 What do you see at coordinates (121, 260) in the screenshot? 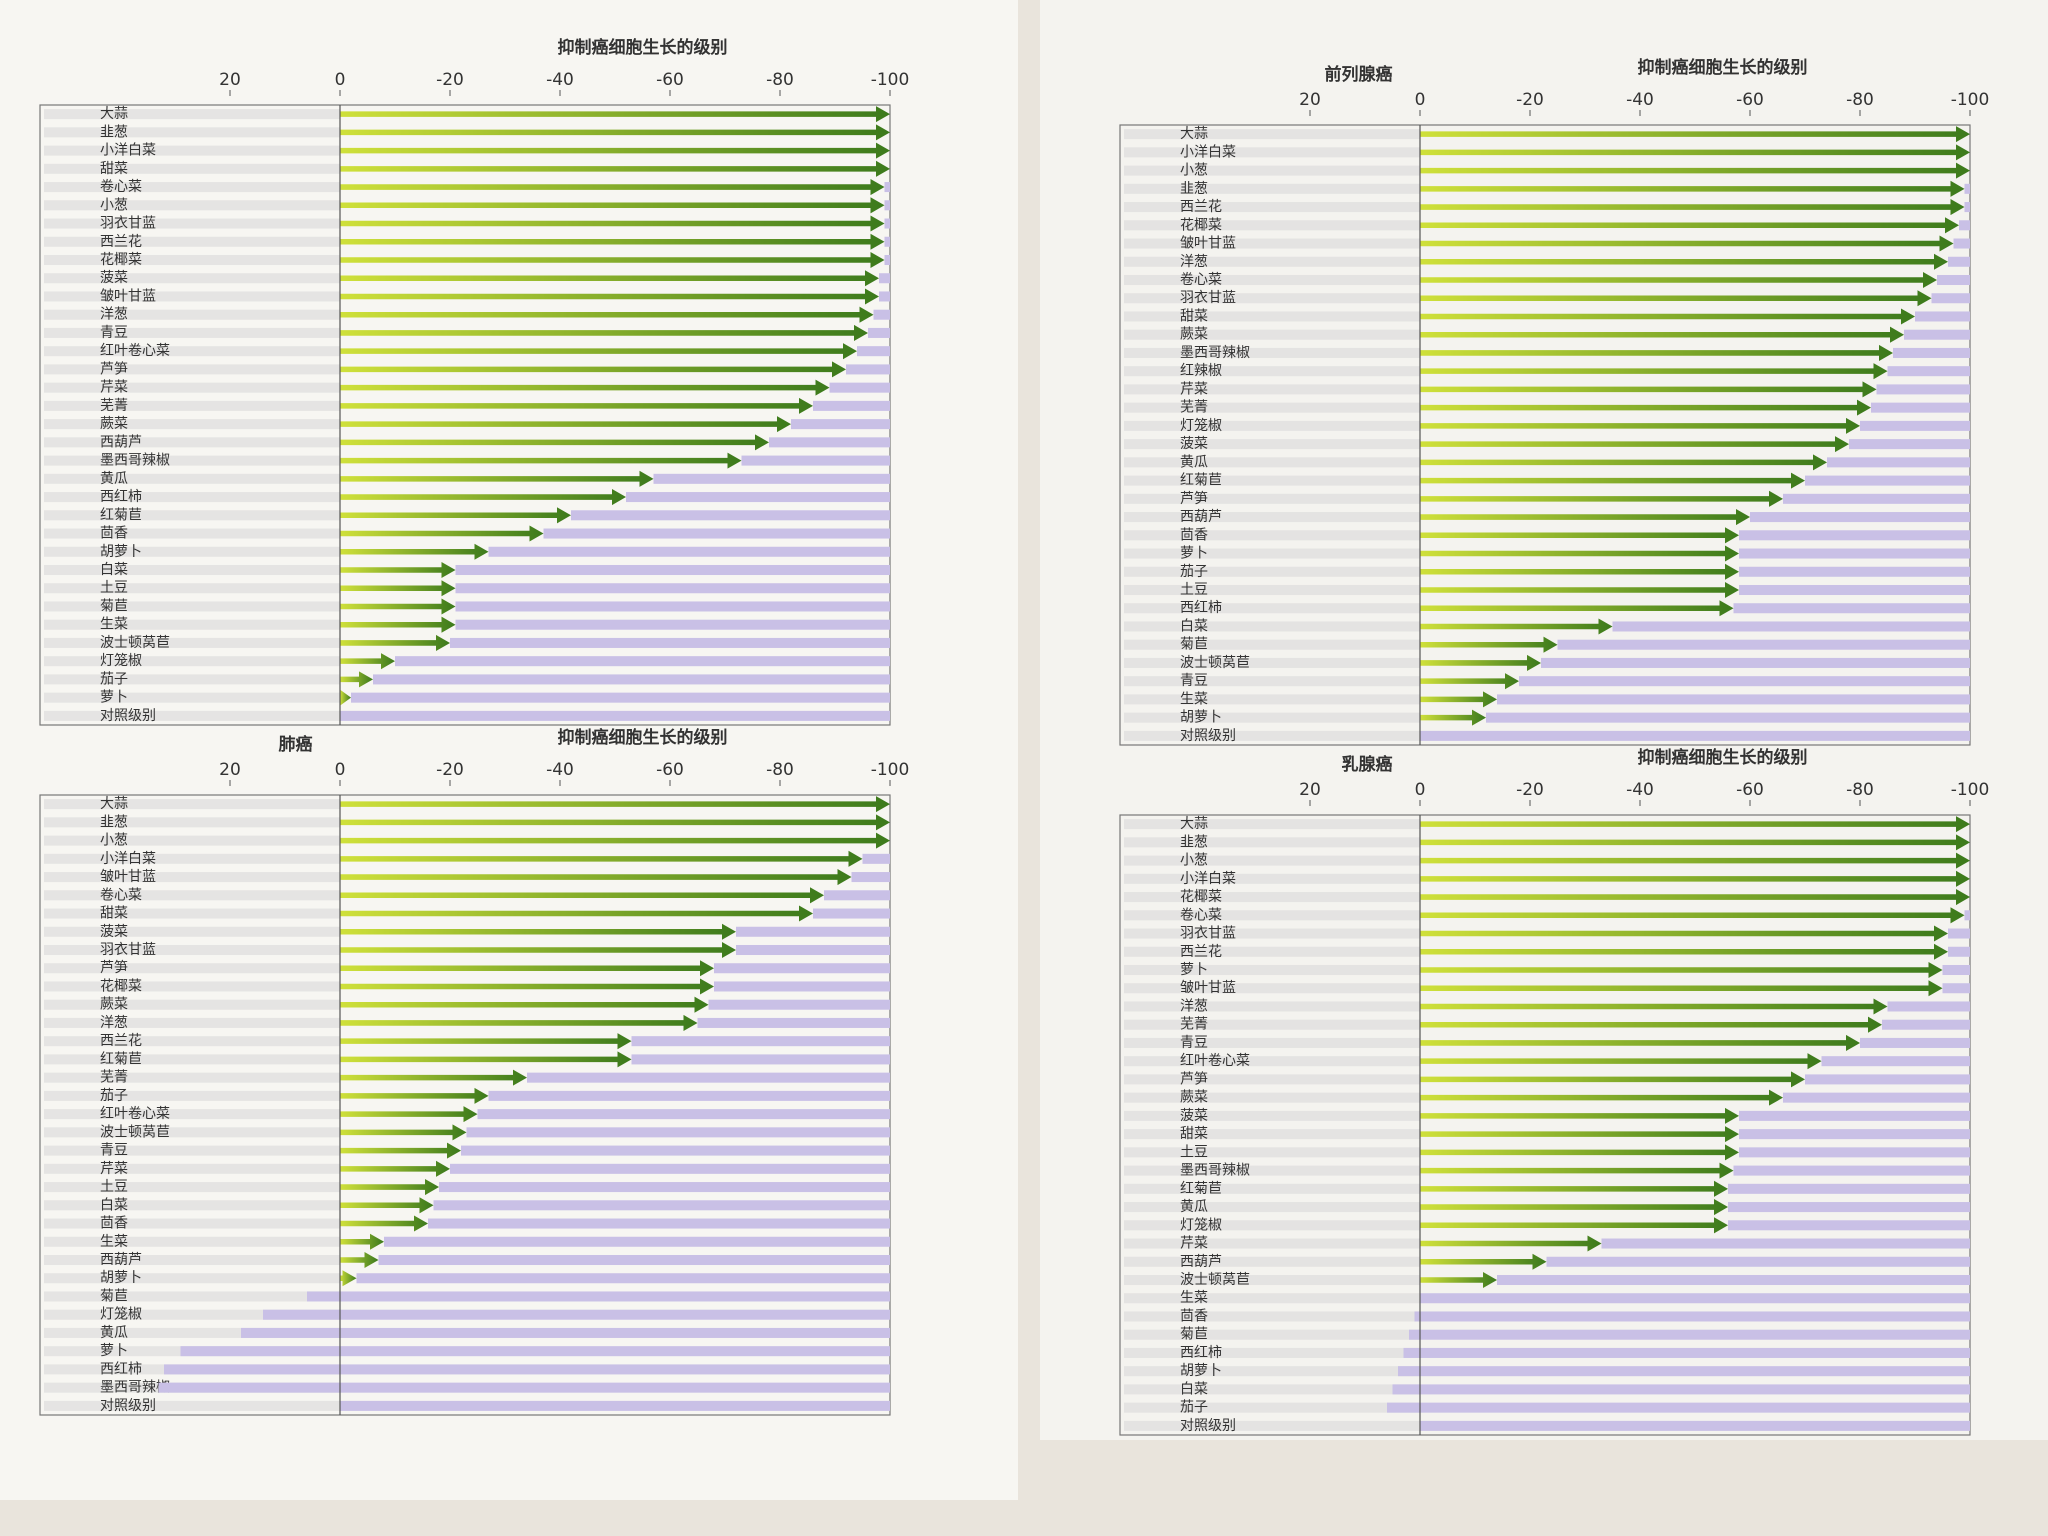
I see `category-label: 花椰菜` at bounding box center [121, 260].